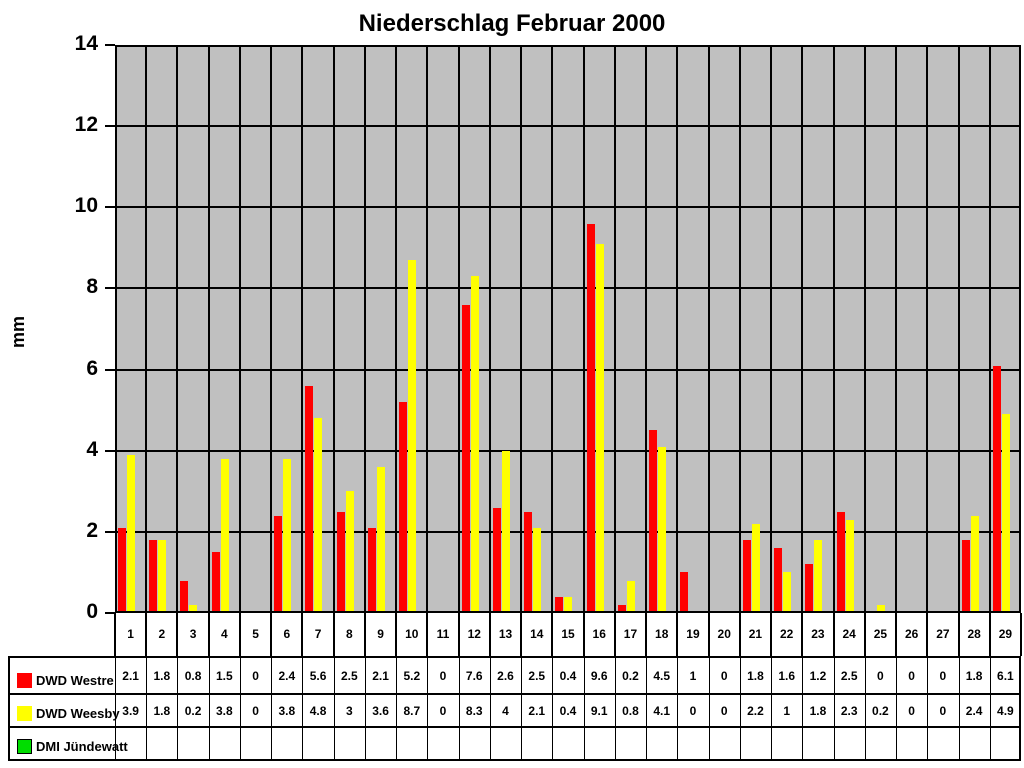  What do you see at coordinates (943, 634) in the screenshot?
I see `day-label: 27` at bounding box center [943, 634].